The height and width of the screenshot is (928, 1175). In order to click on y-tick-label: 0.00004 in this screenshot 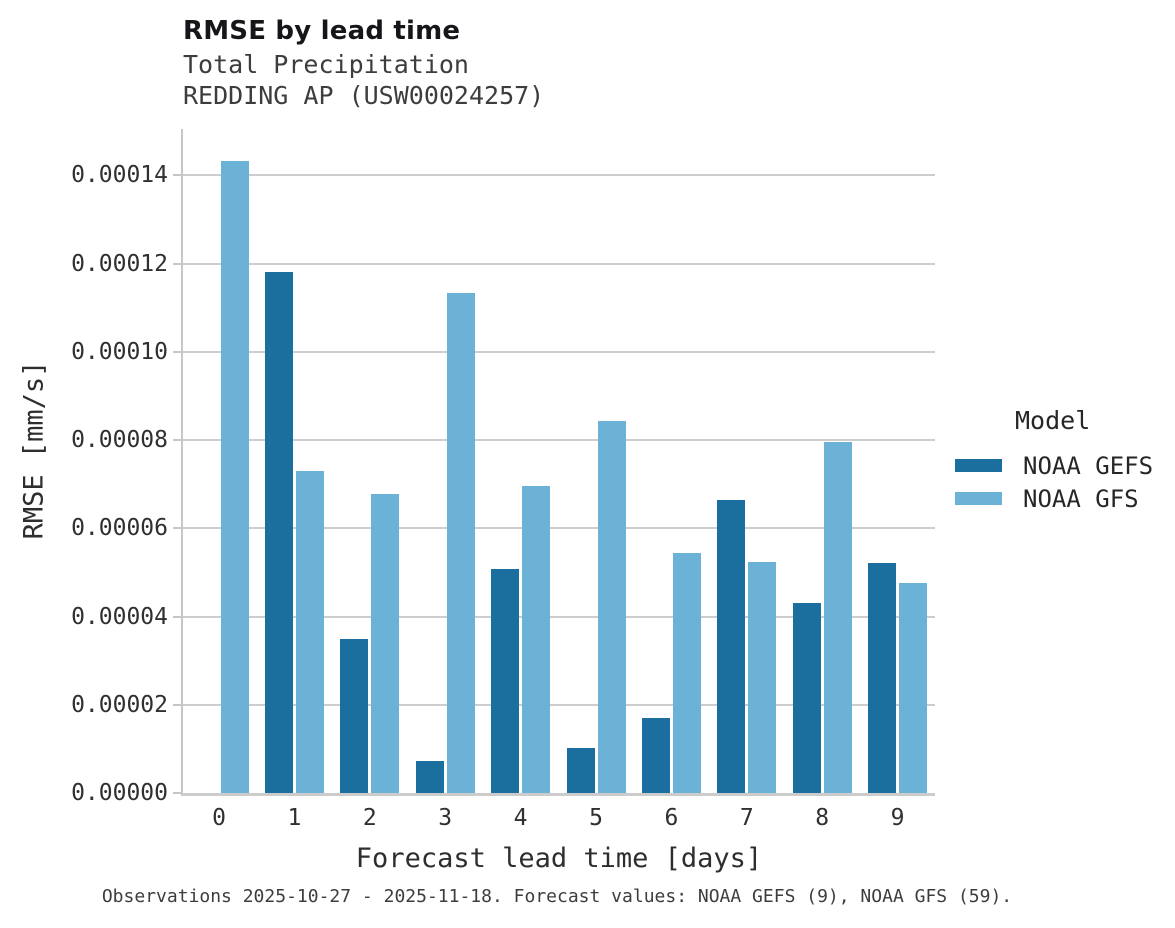, I will do `click(119, 616)`.